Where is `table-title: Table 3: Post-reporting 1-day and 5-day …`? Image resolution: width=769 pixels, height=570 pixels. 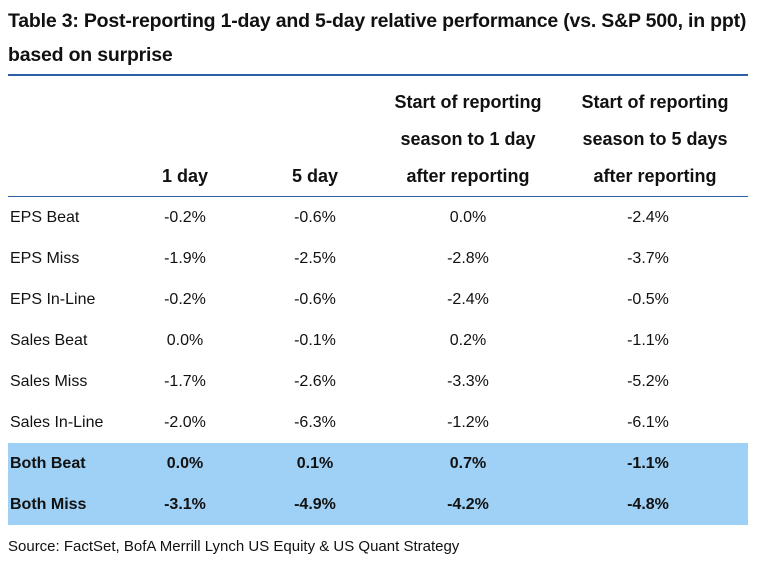 table-title: Table 3: Post-reporting 1-day and 5-day … is located at coordinates (377, 38).